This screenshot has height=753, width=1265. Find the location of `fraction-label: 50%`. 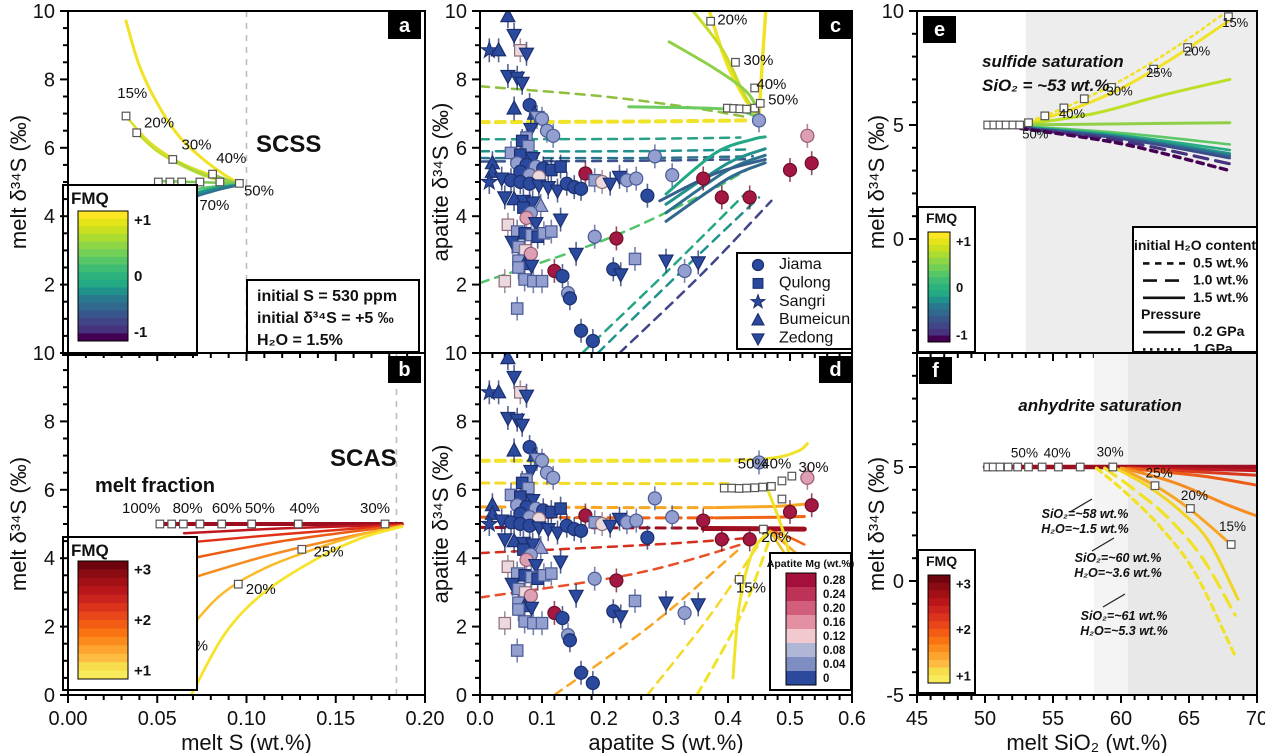

fraction-label: 50% is located at coordinates (783, 100).